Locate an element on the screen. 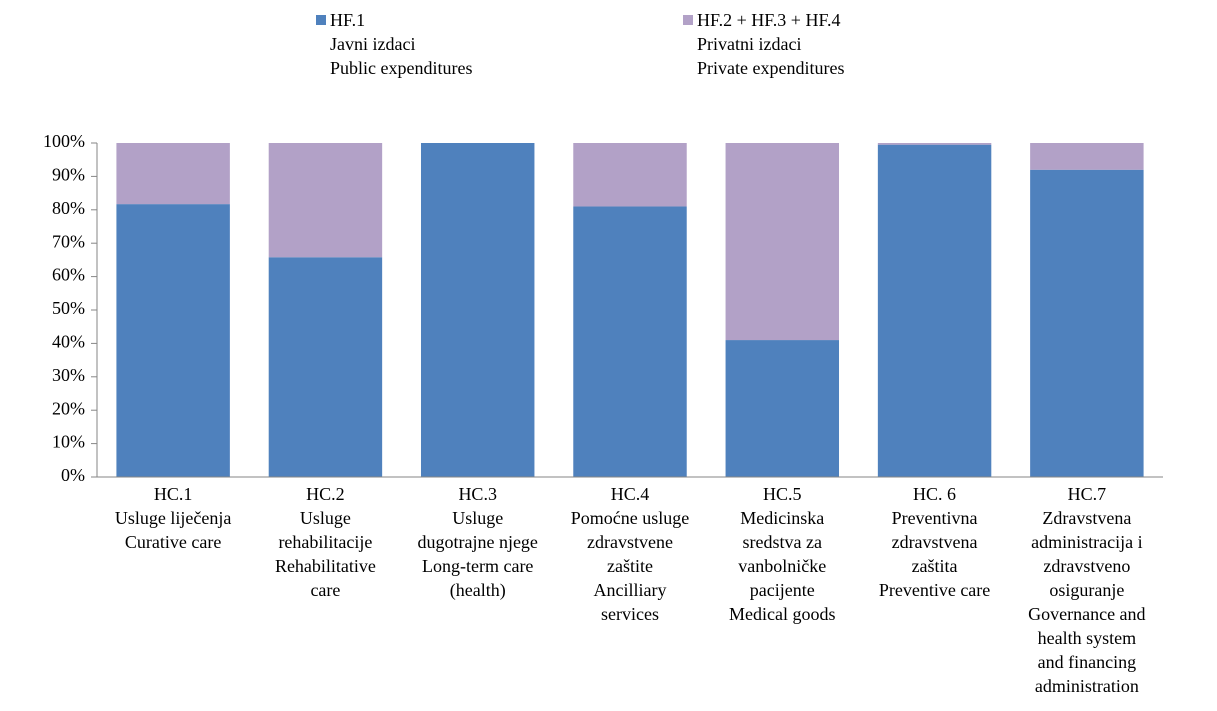 The image size is (1217, 711). y-tick-label: 20% is located at coordinates (68, 408).